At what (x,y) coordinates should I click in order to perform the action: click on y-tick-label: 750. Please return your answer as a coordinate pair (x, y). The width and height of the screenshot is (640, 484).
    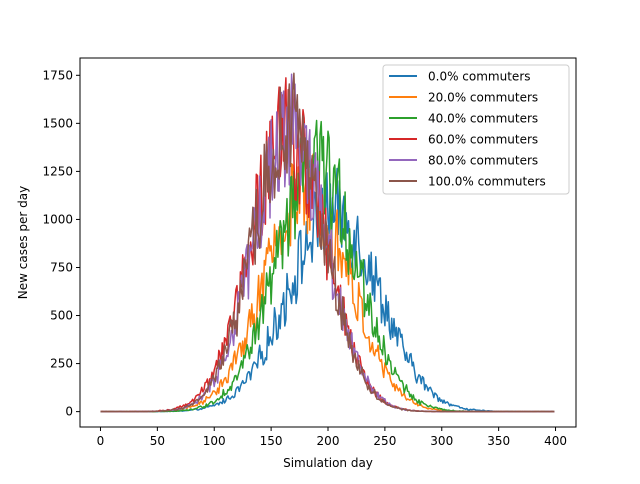
    Looking at the image, I should click on (61, 267).